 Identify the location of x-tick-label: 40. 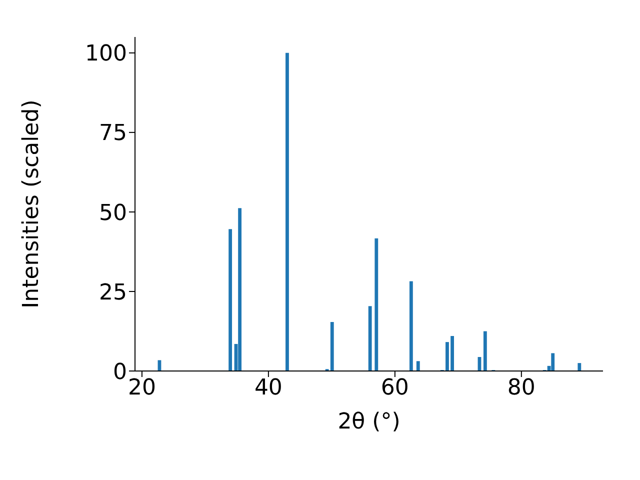
(268, 388).